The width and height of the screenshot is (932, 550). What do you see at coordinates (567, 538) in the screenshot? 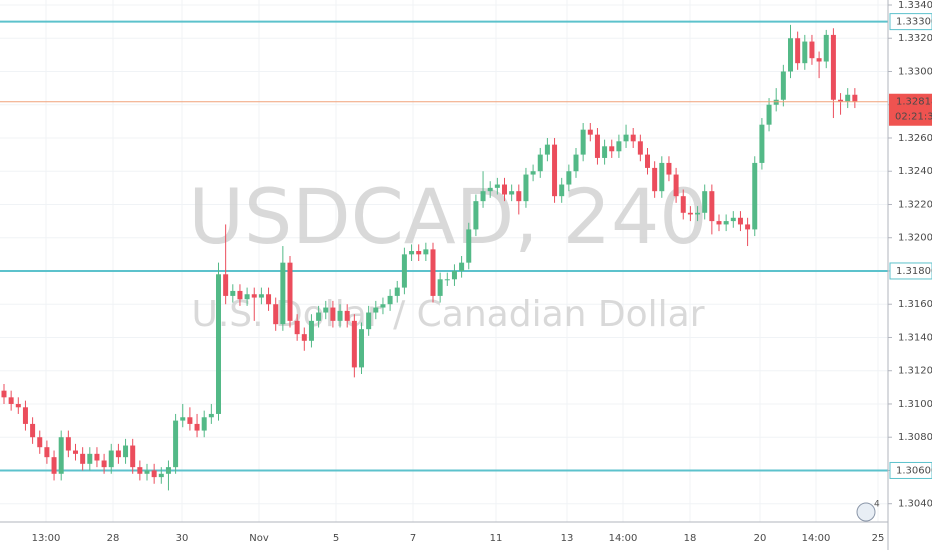
I see `x-tick-label: 13` at bounding box center [567, 538].